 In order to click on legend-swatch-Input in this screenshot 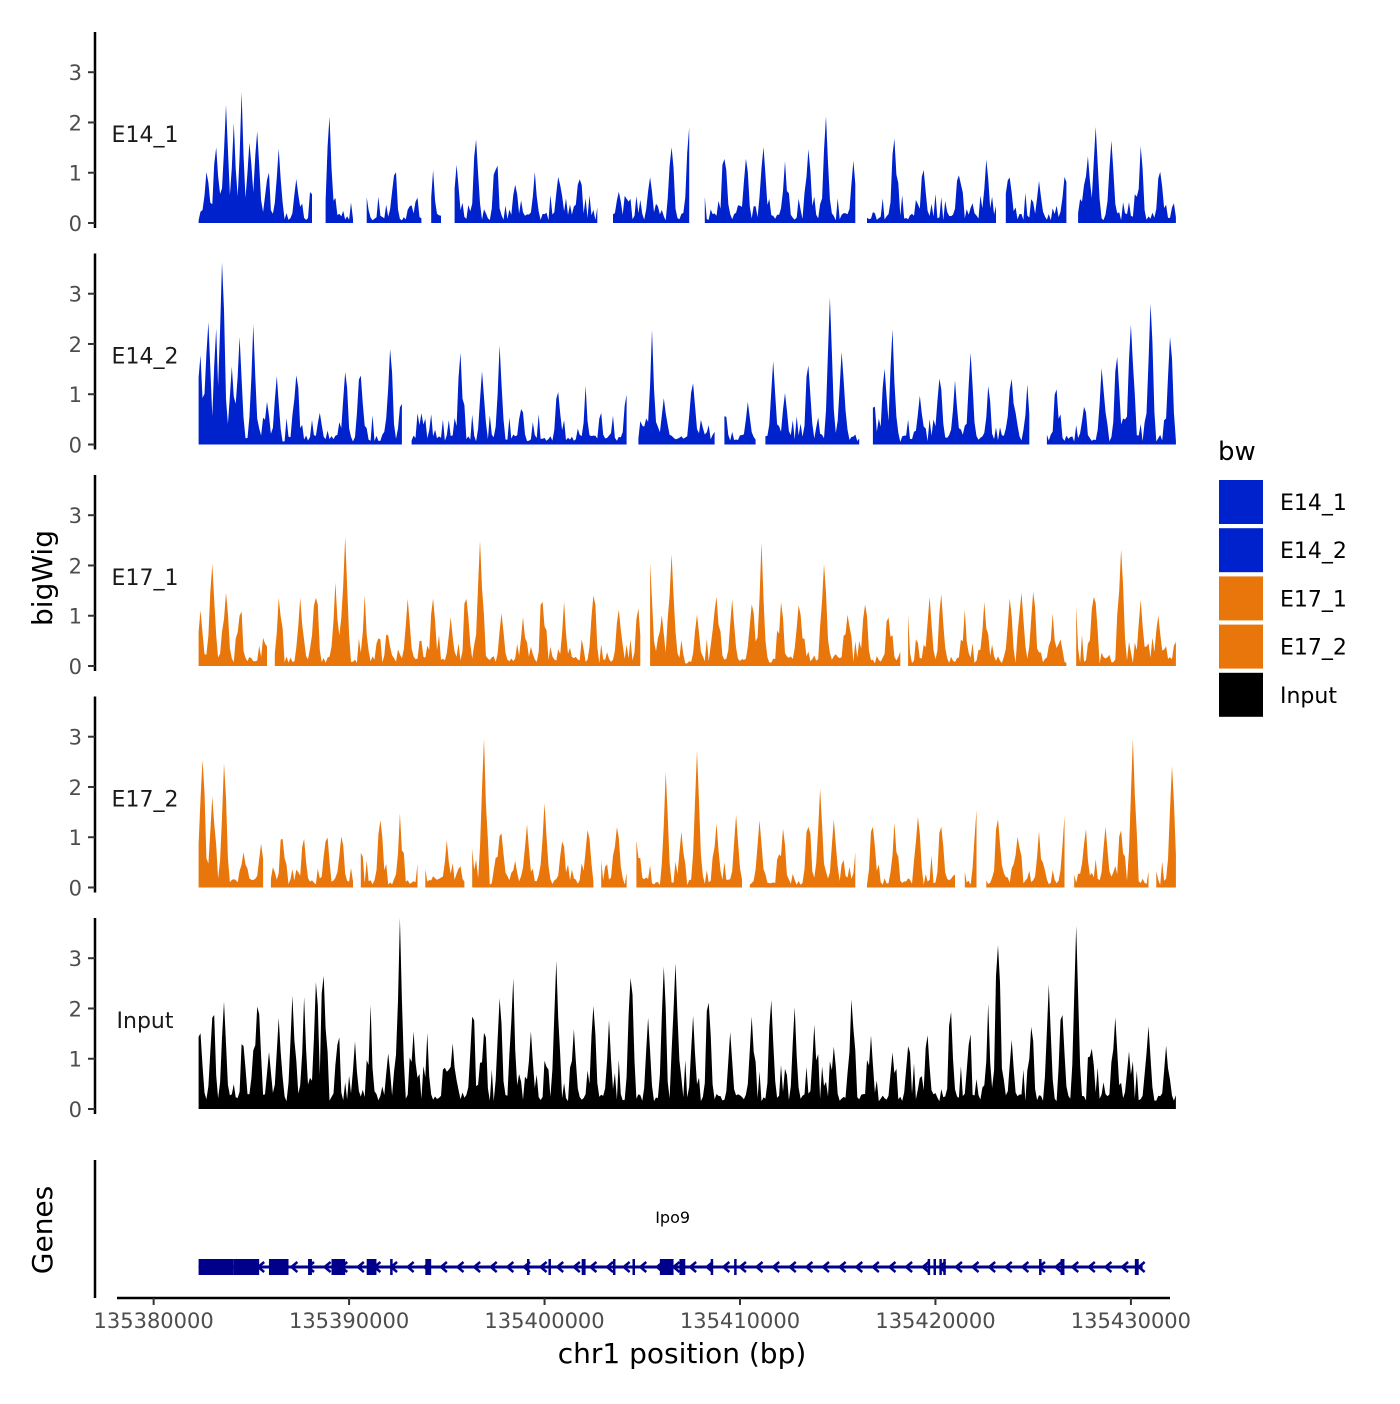, I will do `click(1241, 694)`.